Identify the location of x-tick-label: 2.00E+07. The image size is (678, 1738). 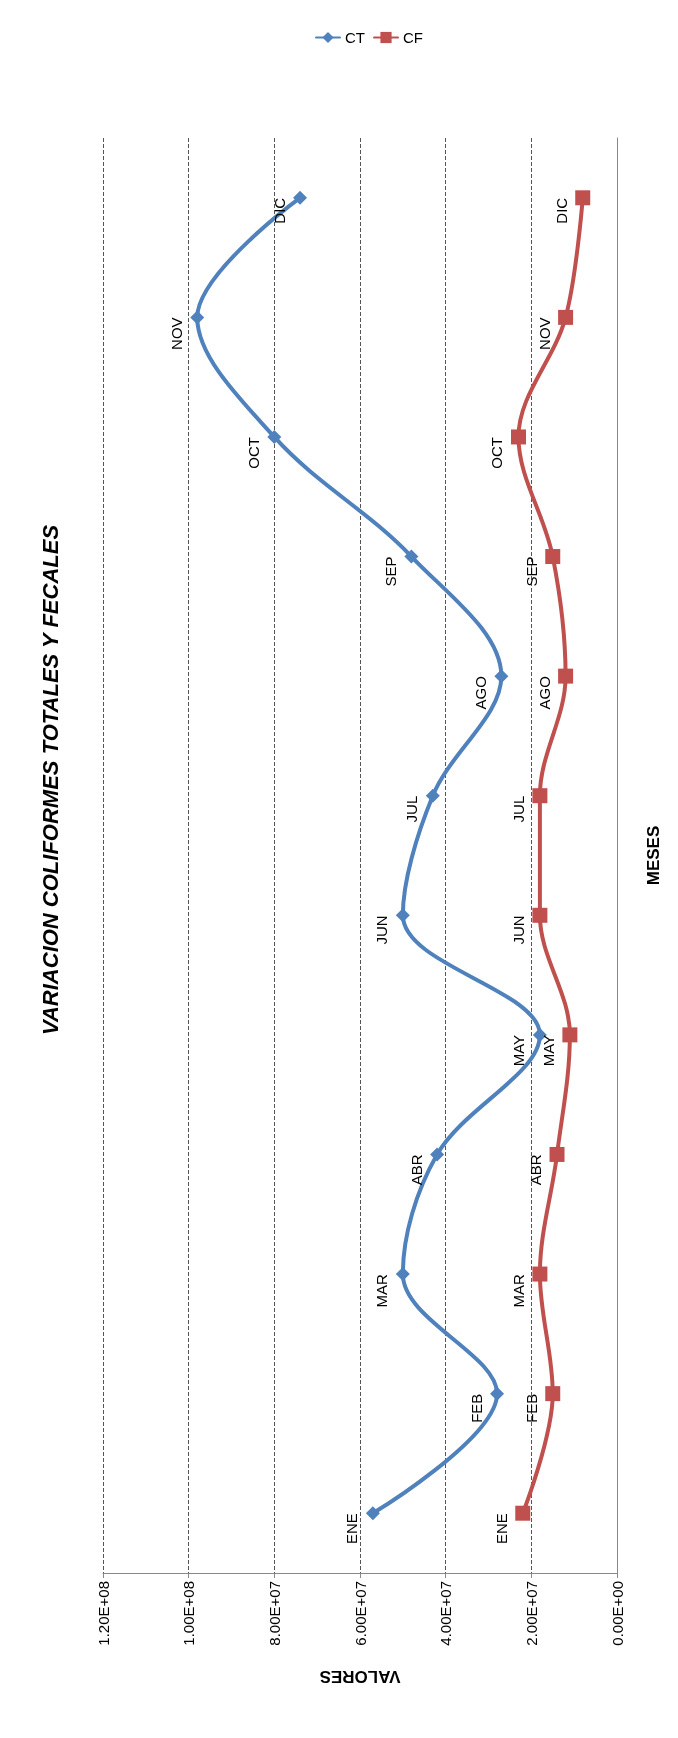
(531, 1613).